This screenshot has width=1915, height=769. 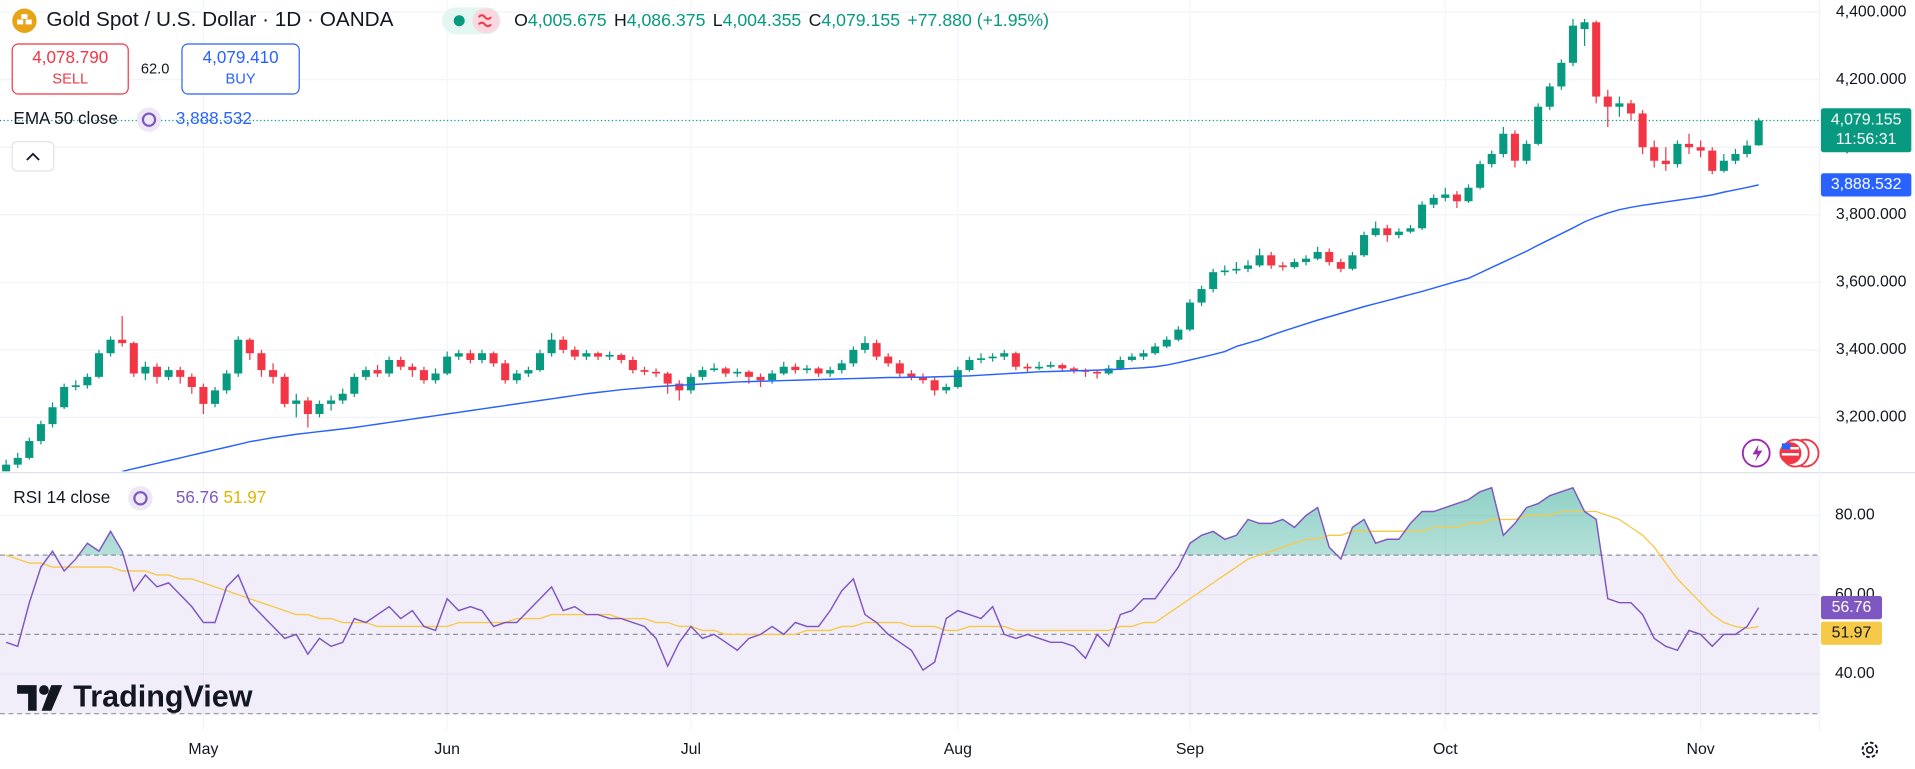 What do you see at coordinates (240, 69) in the screenshot?
I see `buy-button: 4,079.410 BUY` at bounding box center [240, 69].